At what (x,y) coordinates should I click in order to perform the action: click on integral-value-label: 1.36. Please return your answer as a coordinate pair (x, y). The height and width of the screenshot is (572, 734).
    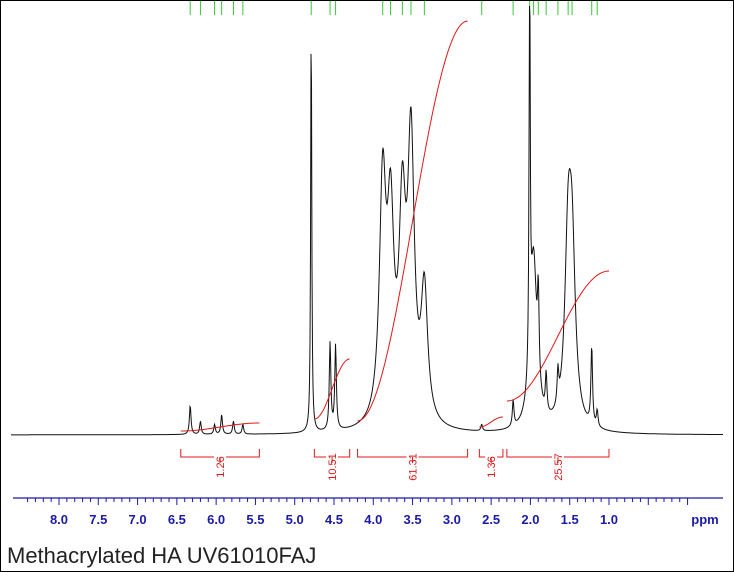
    Looking at the image, I should click on (492, 466).